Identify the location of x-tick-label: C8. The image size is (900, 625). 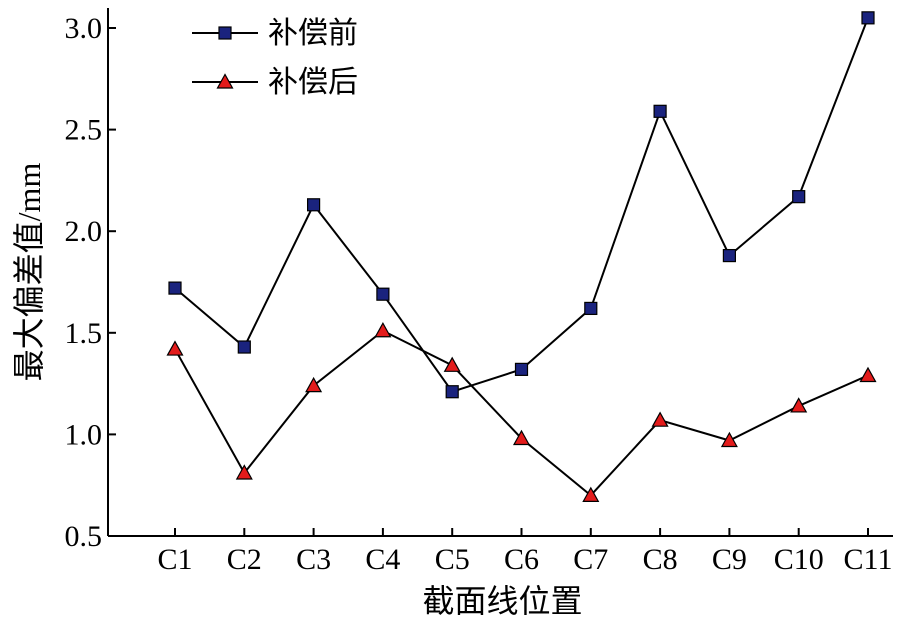
(660, 559).